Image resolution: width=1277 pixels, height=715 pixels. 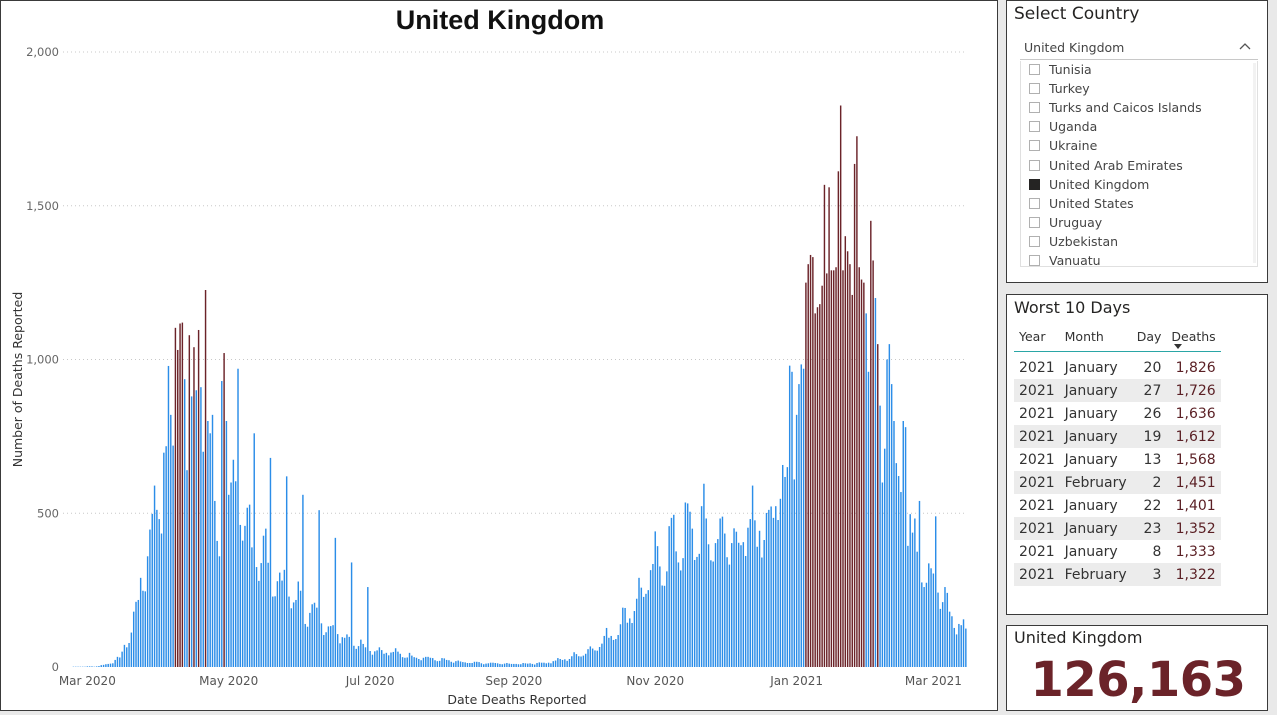 What do you see at coordinates (1254, 163) in the screenshot?
I see `list-scrollbar` at bounding box center [1254, 163].